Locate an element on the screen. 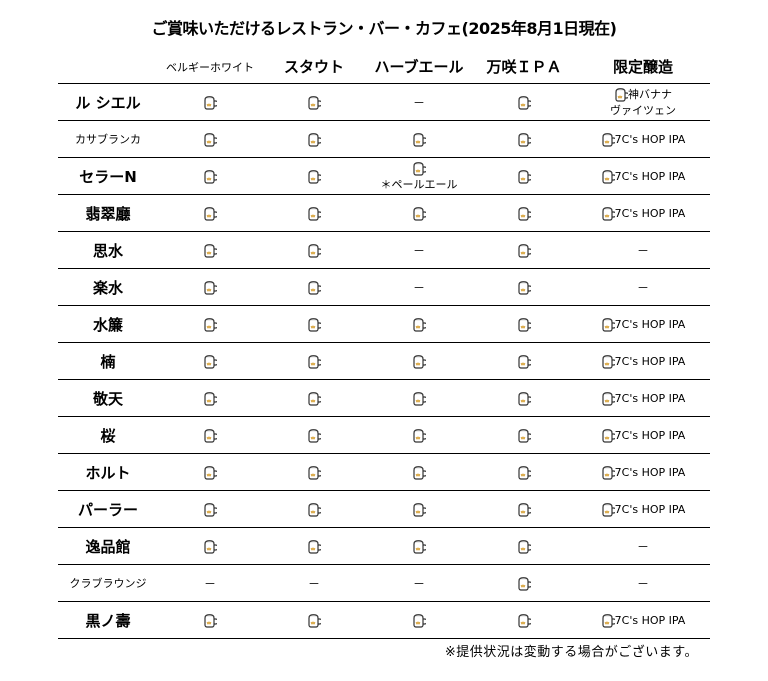  availability-cell: ＊ペールエール is located at coordinates (419, 176).